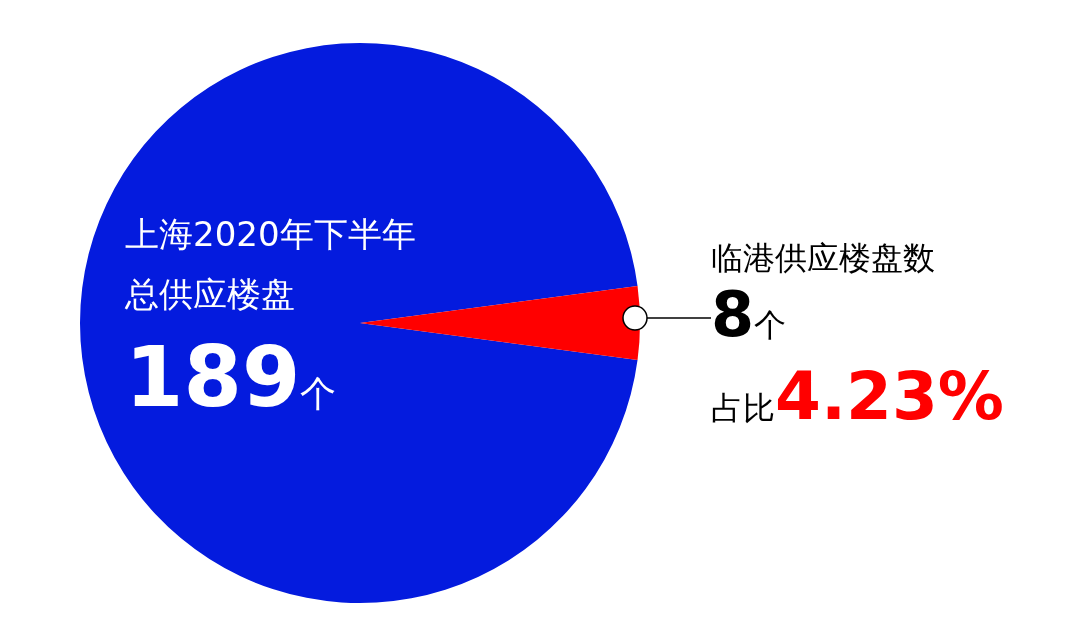 Image resolution: width=1080 pixels, height=634 pixels. I want to click on text: 8个, so click(749, 314).